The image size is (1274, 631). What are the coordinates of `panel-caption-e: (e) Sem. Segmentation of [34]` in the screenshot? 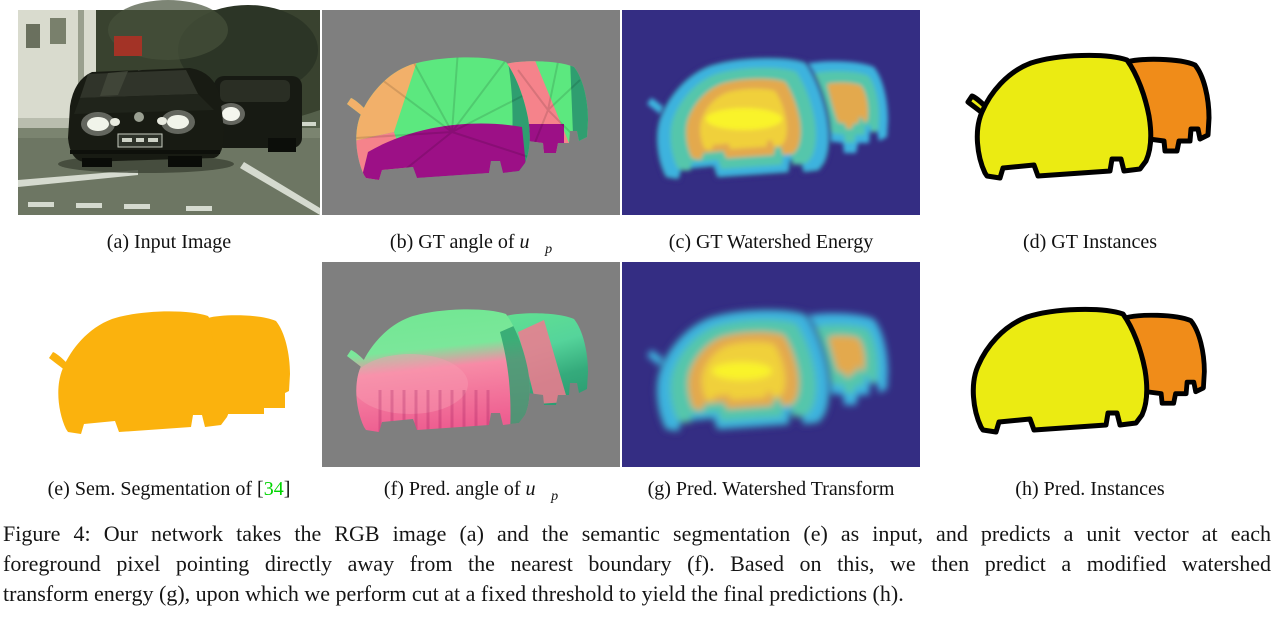 It's located at (169, 489).